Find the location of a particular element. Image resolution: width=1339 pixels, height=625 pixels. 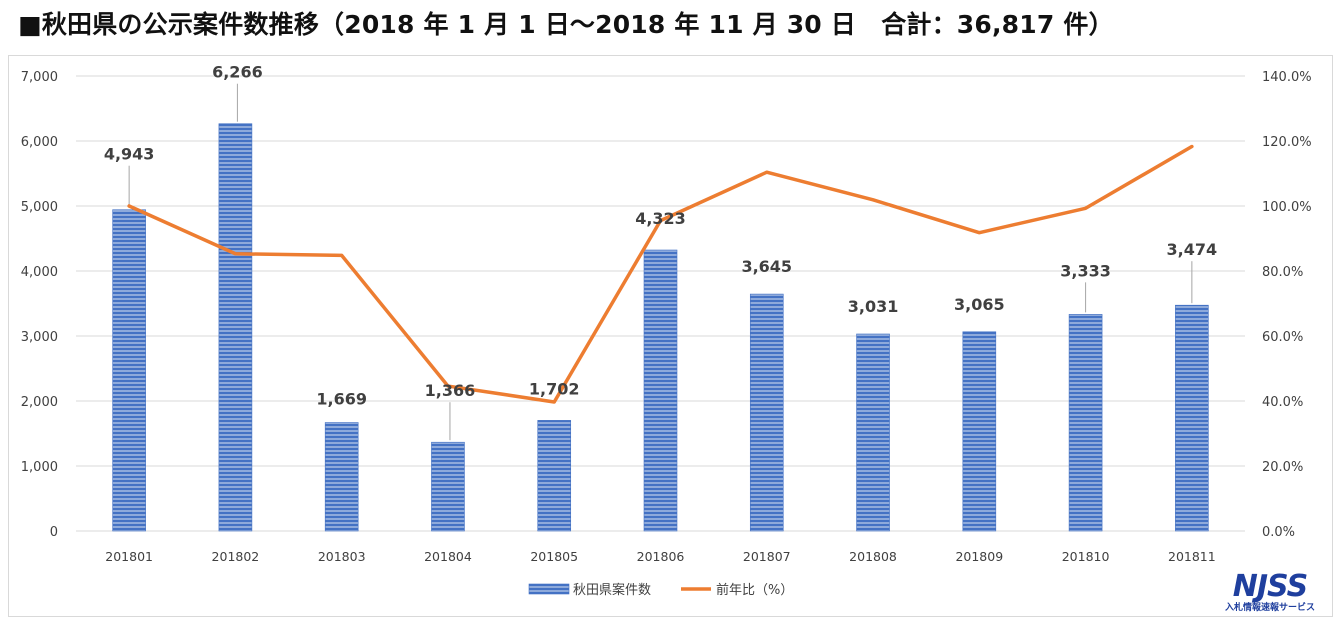

y-left-tick-label: 6,000 is located at coordinates (39, 142).